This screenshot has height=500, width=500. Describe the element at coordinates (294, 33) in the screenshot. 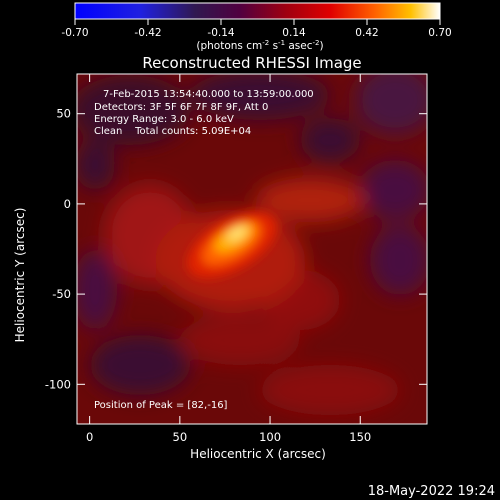

I see `colorbar-tick-label: 0.14` at that location.